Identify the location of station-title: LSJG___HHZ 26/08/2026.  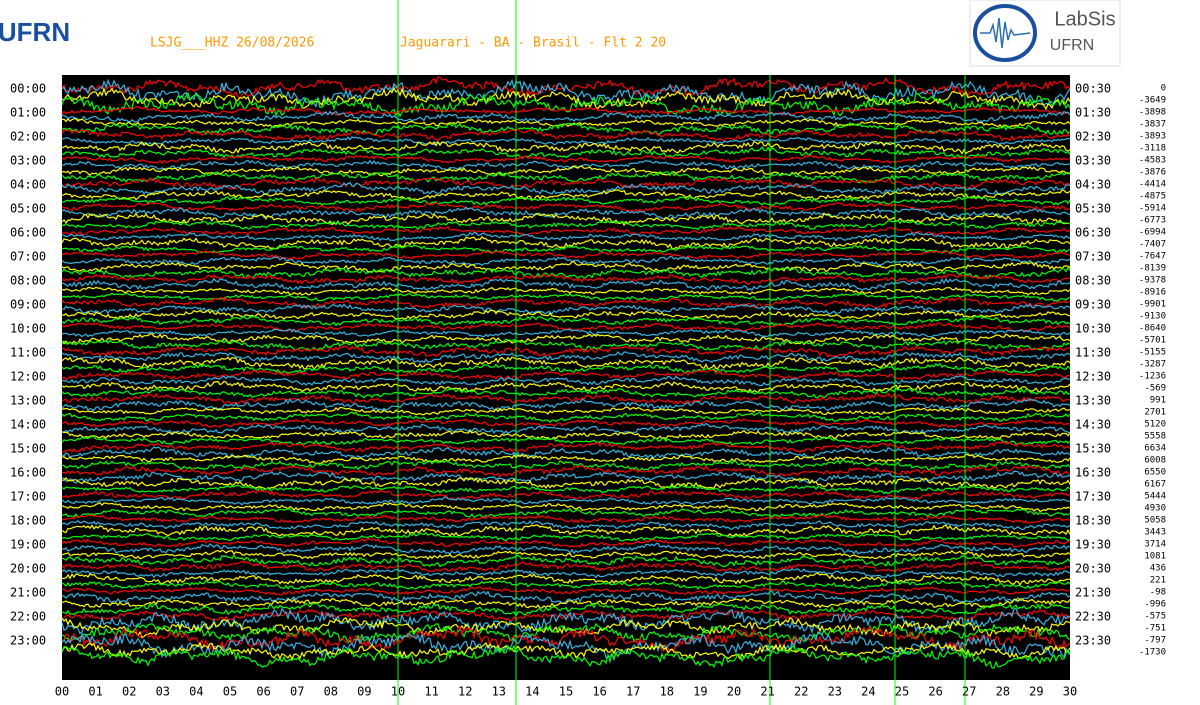
(232, 43).